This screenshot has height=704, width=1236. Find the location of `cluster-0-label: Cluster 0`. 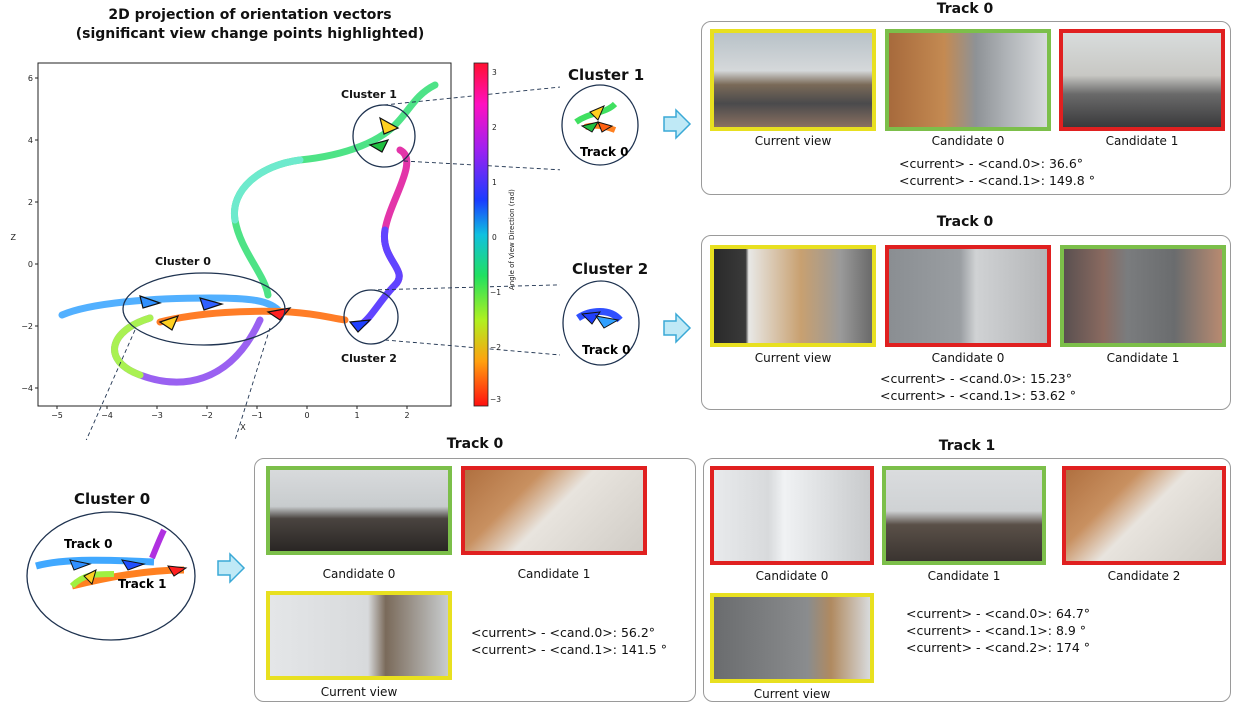

cluster-0-label: Cluster 0 is located at coordinates (183, 261).